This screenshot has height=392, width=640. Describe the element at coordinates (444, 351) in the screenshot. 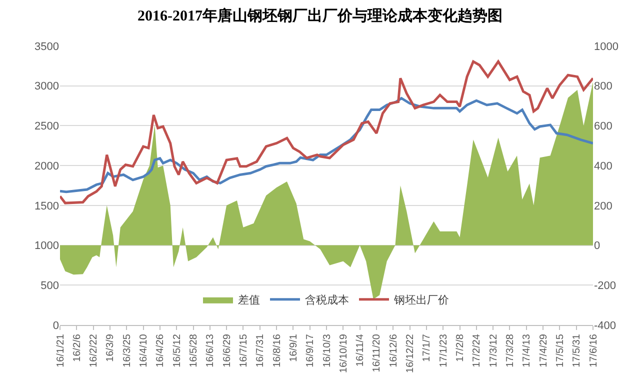

I see `x-tick-label: 17/1/23` at that location.